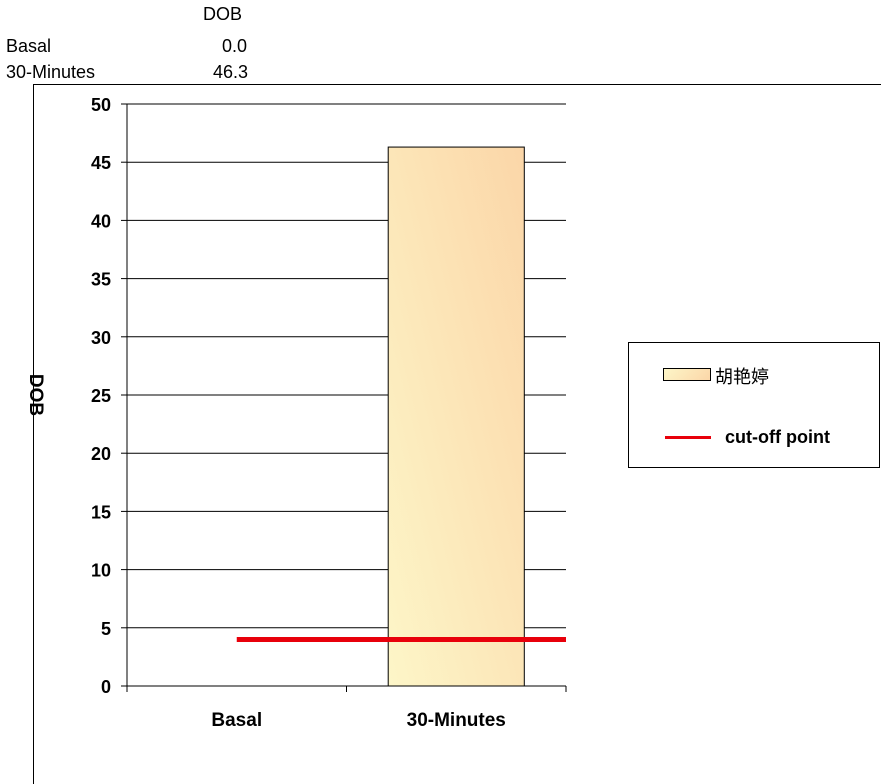  What do you see at coordinates (101, 454) in the screenshot?
I see `y-tick-label: 20` at bounding box center [101, 454].